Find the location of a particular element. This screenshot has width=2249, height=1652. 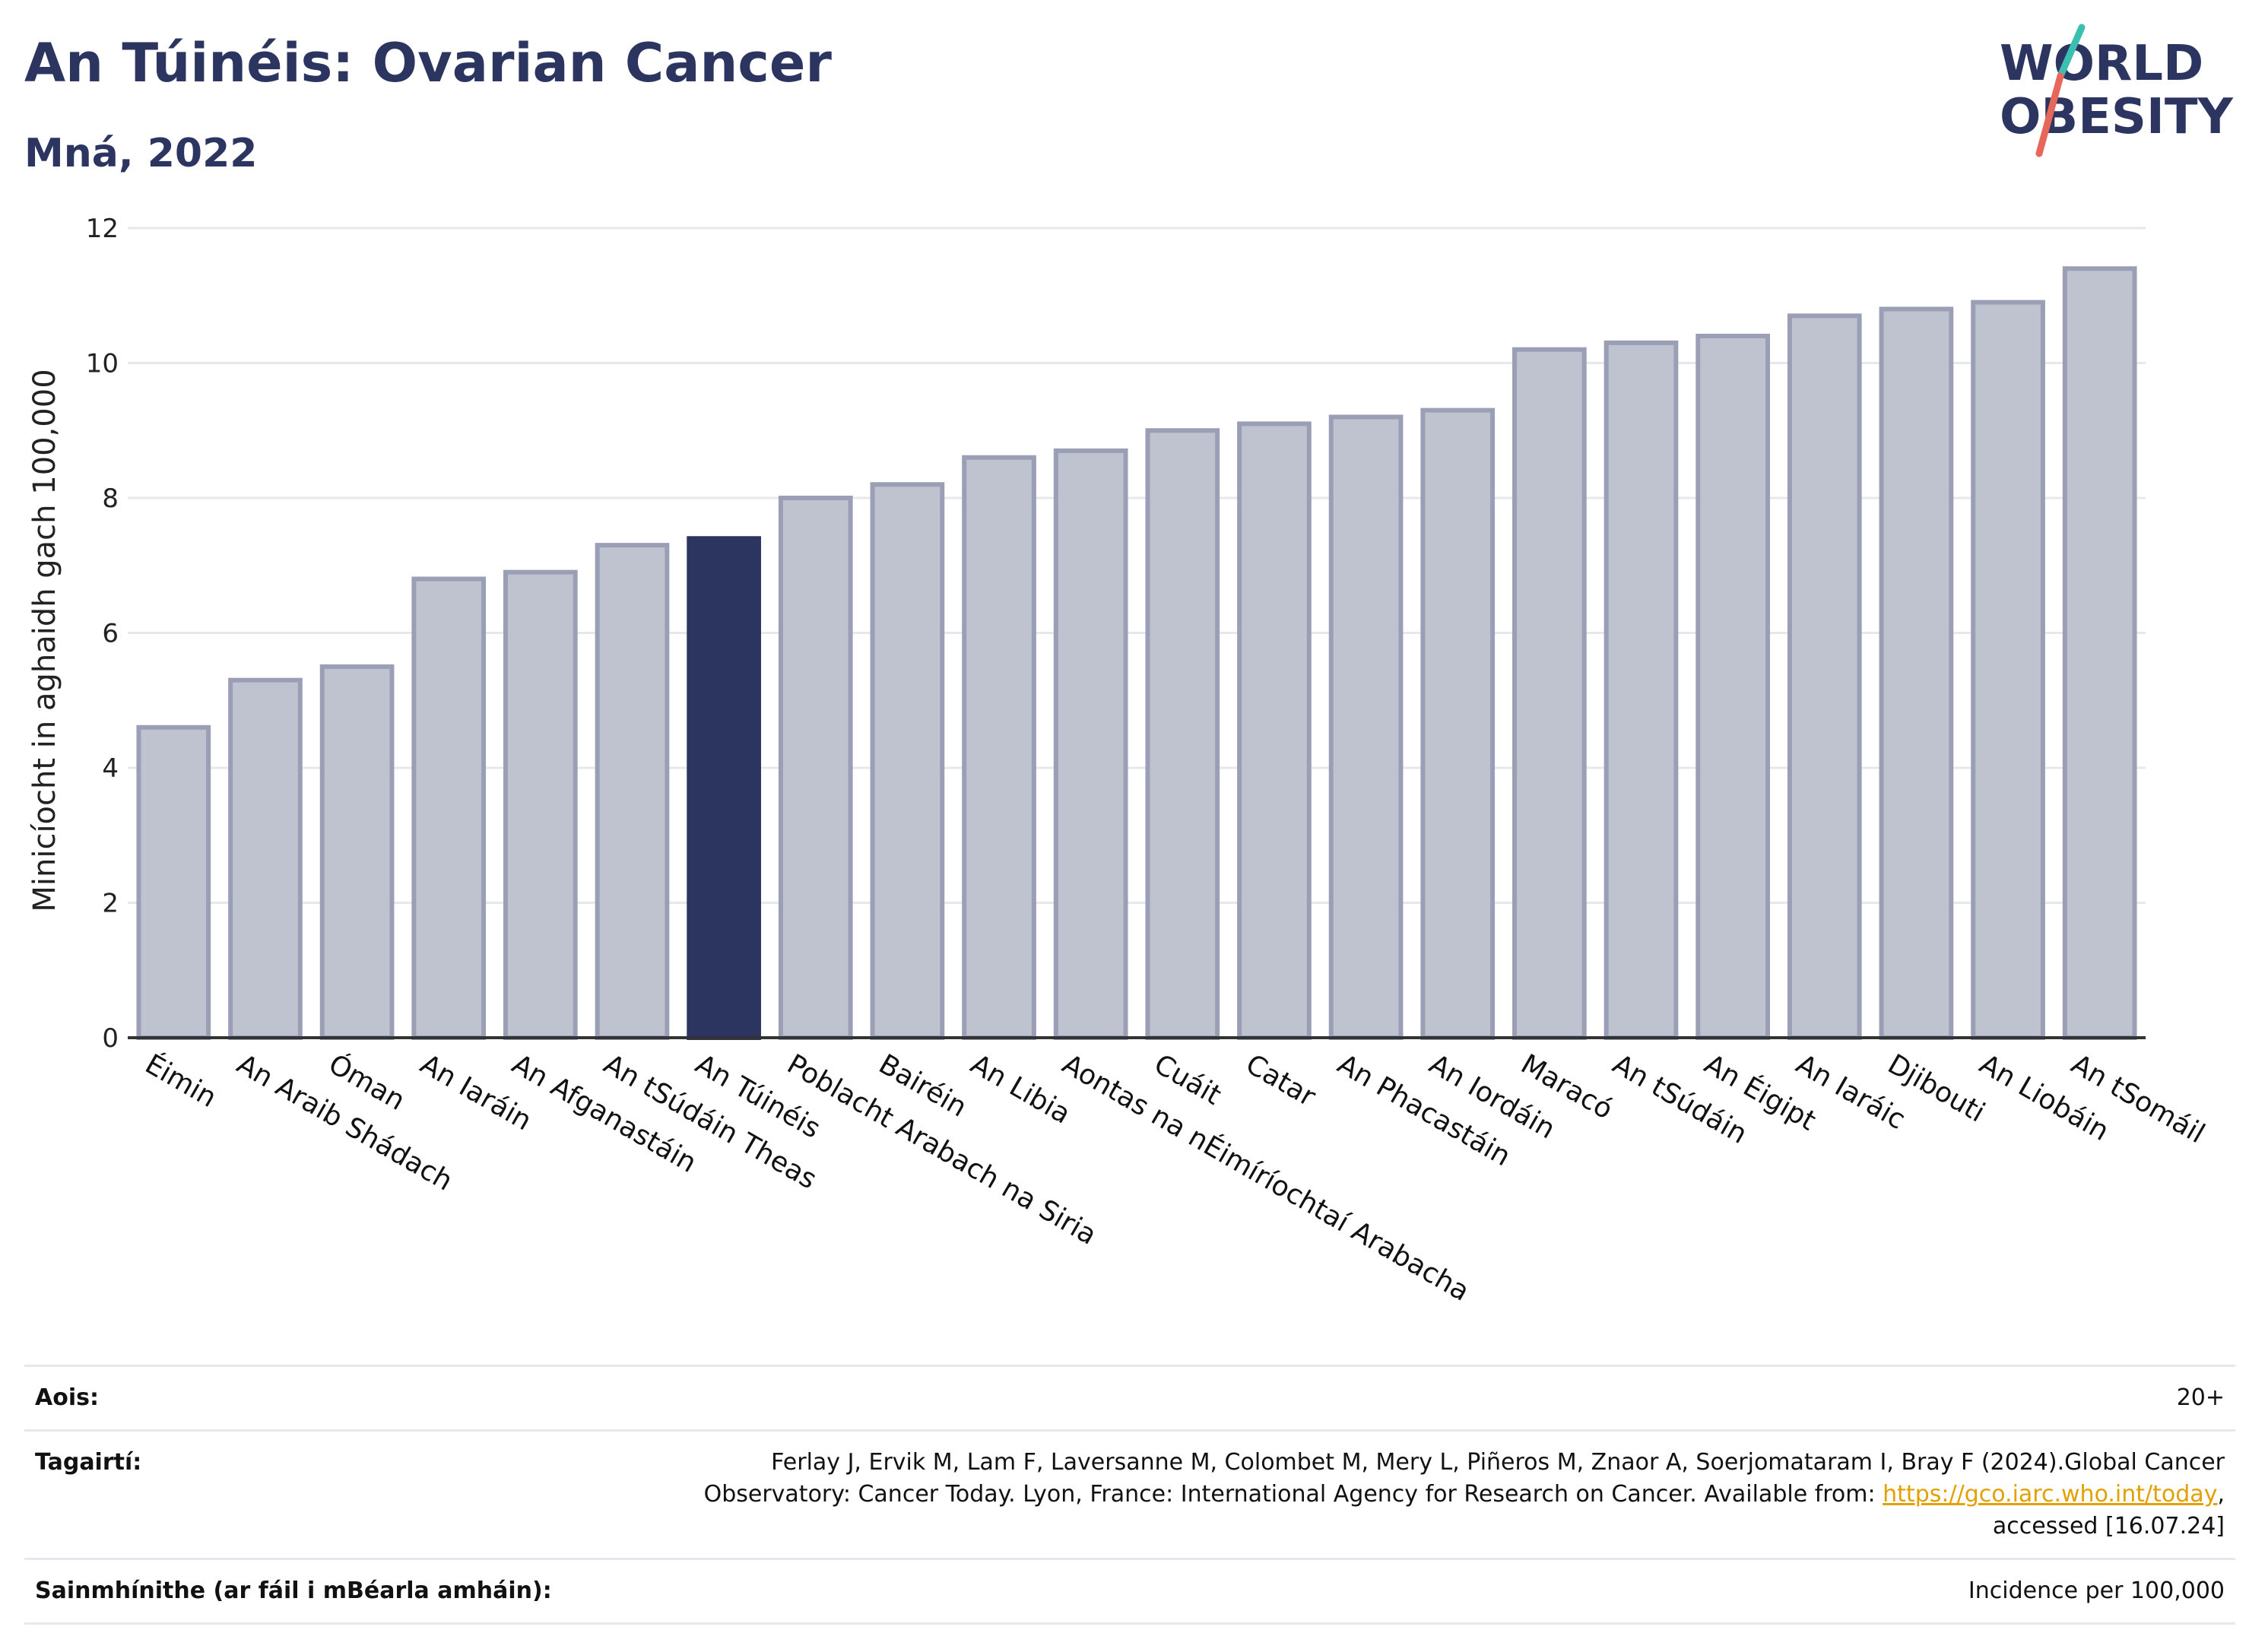

y-tick-label: 8 is located at coordinates (110, 499).